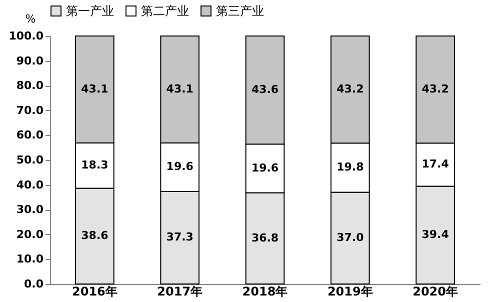 Image resolution: width=490 pixels, height=302 pixels. Describe the element at coordinates (265, 89) in the screenshot. I see `data-label: 43.6` at that location.